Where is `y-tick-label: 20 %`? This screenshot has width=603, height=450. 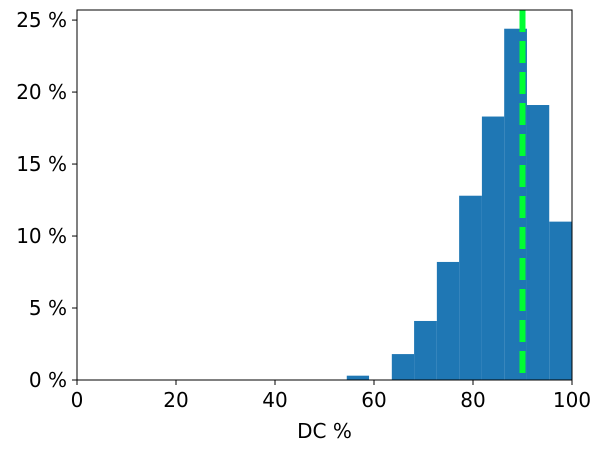 y-tick-label: 20 % is located at coordinates (41, 92).